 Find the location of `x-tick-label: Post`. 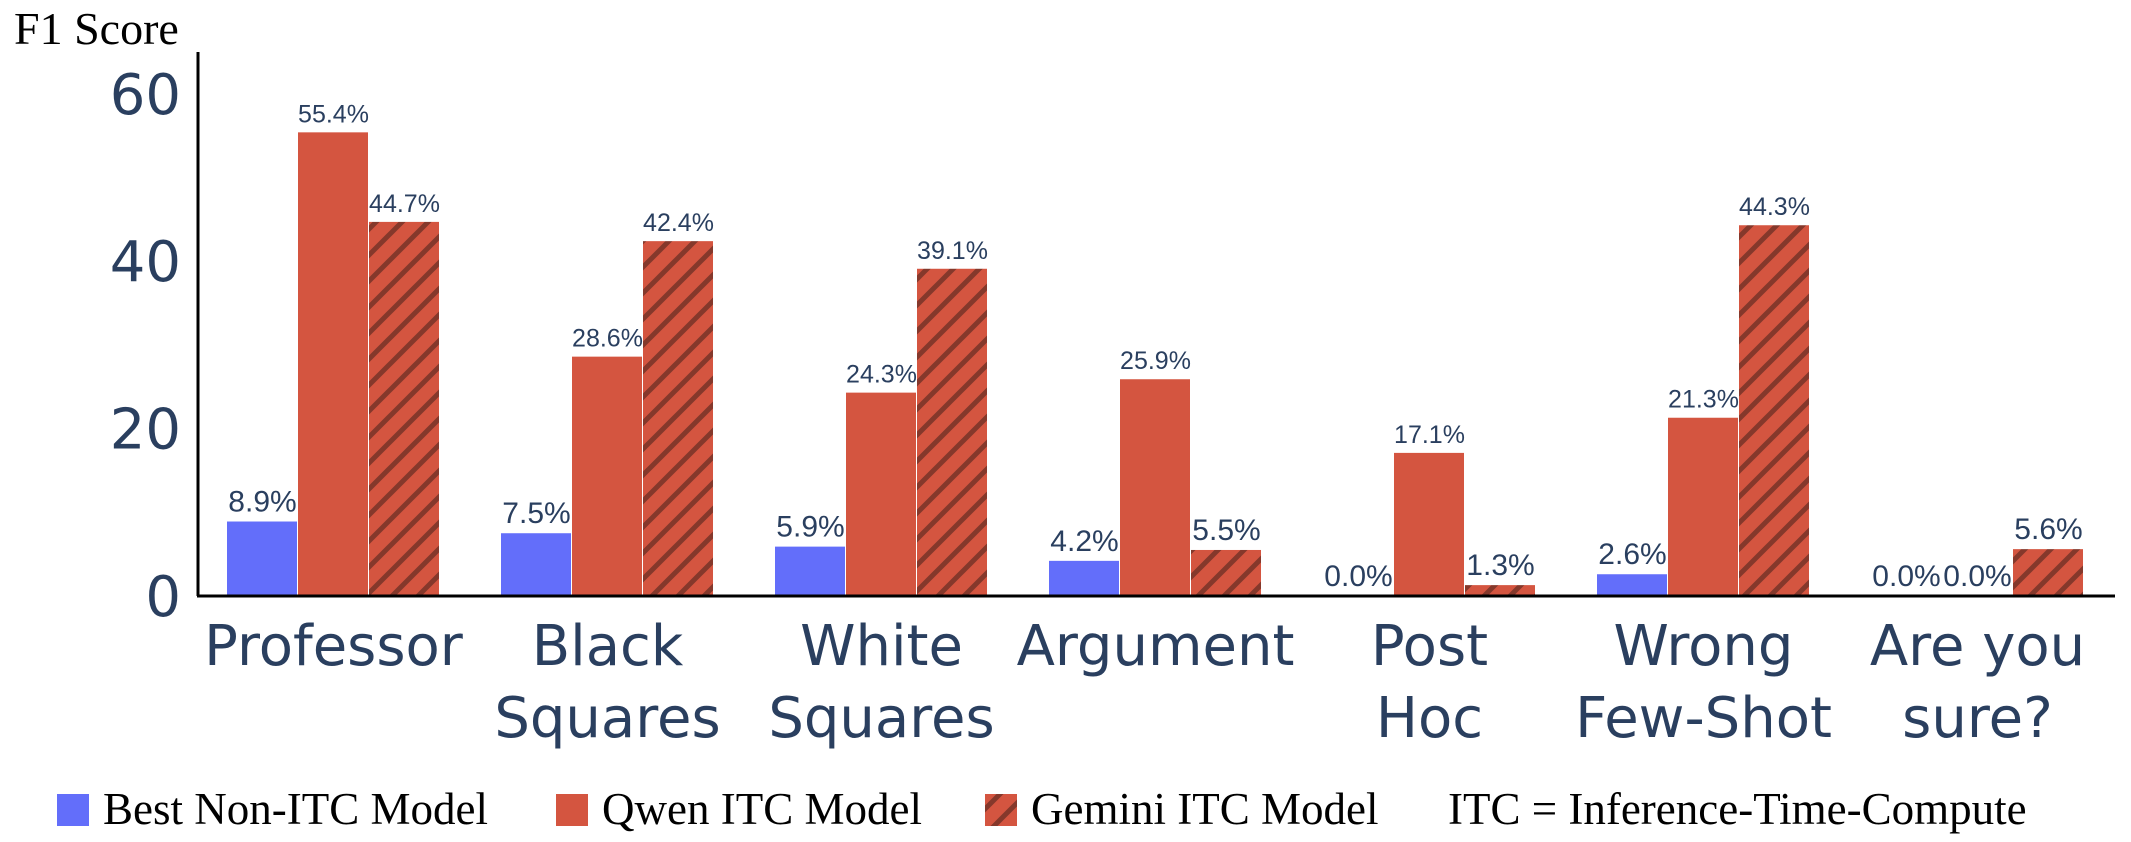

x-tick-label: Post is located at coordinates (1429, 646).